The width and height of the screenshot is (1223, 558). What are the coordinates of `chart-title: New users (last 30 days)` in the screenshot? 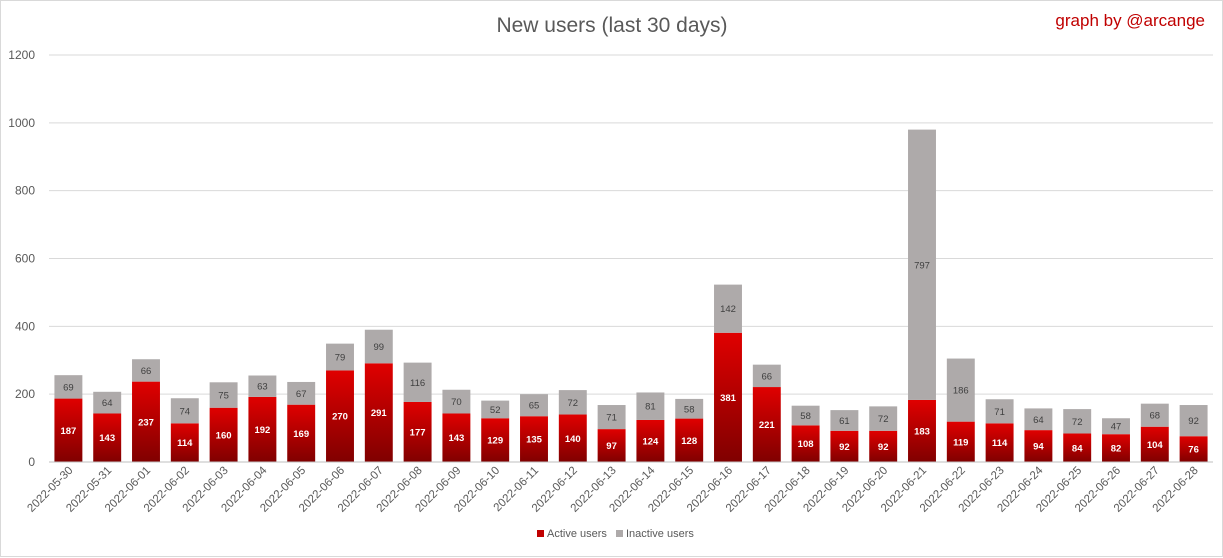 It's located at (611, 25).